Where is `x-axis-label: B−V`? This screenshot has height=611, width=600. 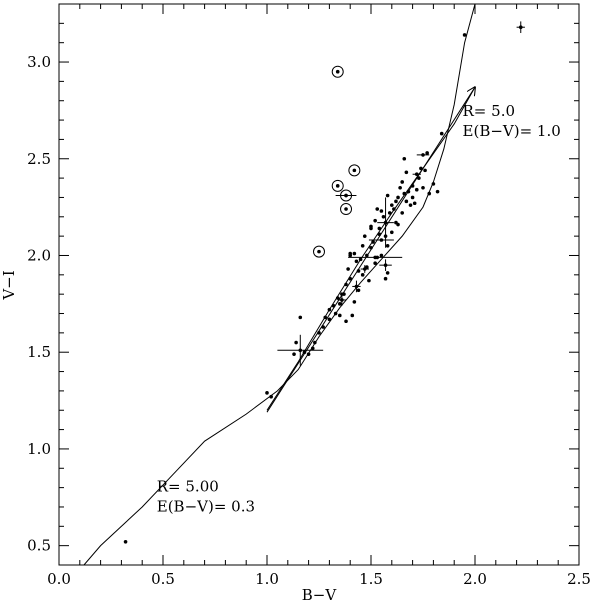 x-axis-label: B−V is located at coordinates (320, 595).